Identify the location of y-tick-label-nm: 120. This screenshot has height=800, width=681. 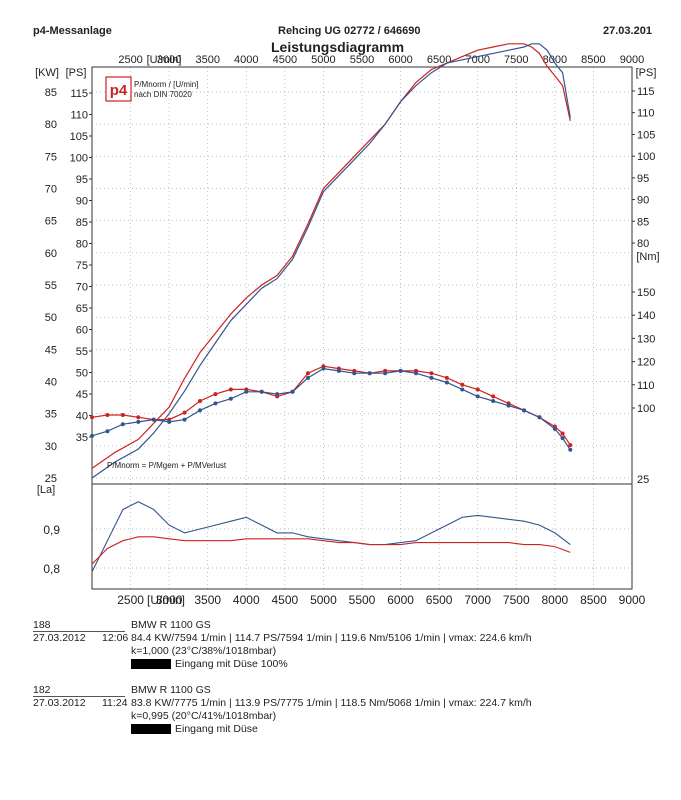
(646, 363).